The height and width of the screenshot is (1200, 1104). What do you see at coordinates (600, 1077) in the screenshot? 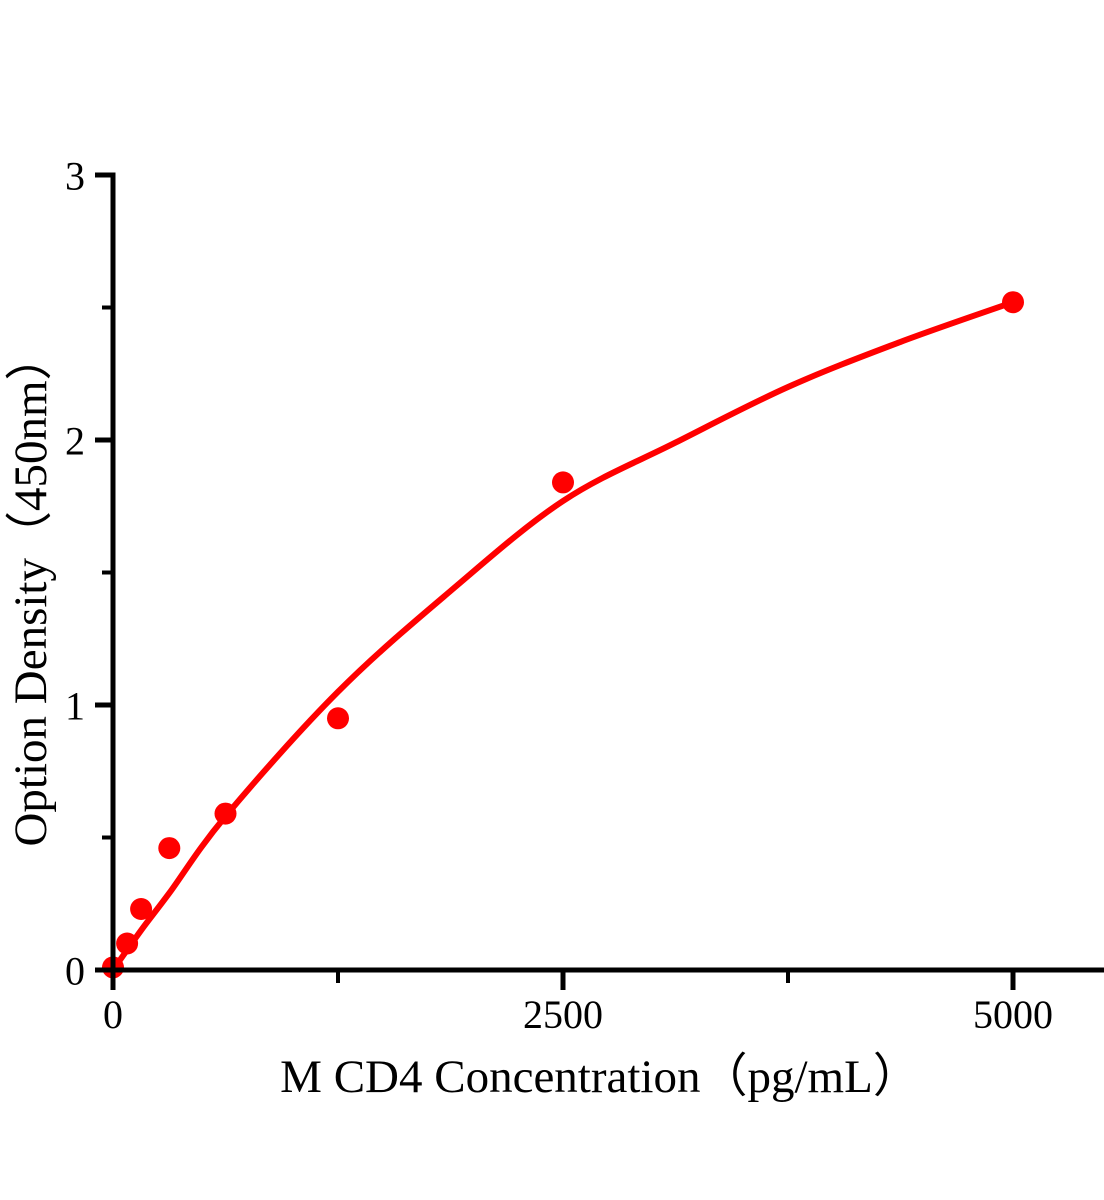
I see `x-axis-title: M CD4 Concentration（pg/mL）` at bounding box center [600, 1077].